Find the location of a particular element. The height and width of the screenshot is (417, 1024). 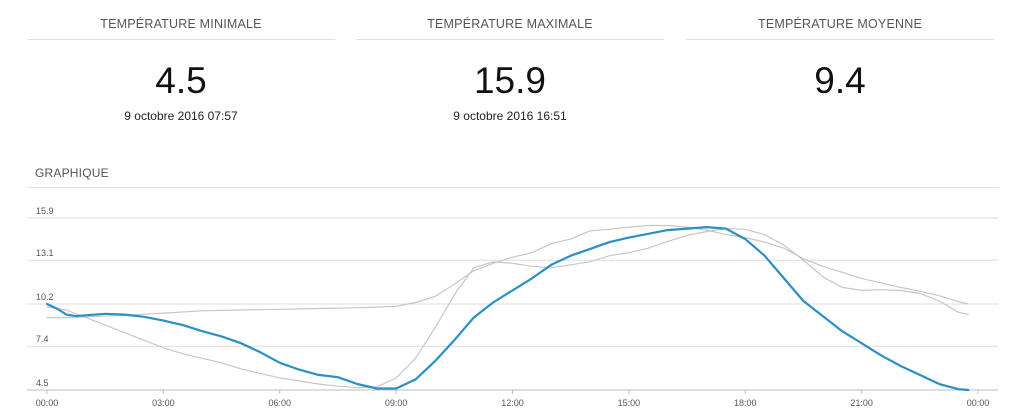

x-tick-label: 12:00 is located at coordinates (512, 403).